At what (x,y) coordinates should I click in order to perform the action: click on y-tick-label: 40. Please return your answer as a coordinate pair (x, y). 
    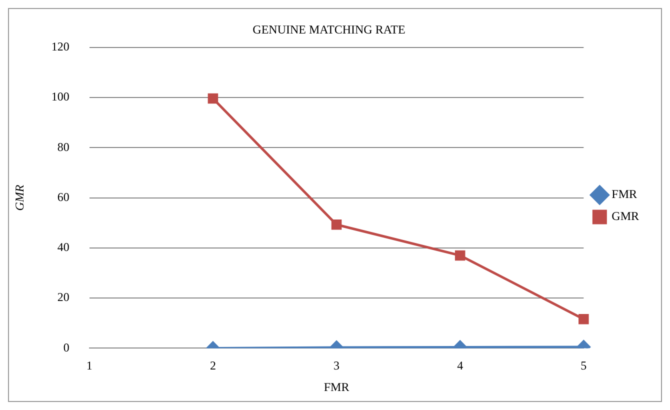
    Looking at the image, I should click on (63, 247).